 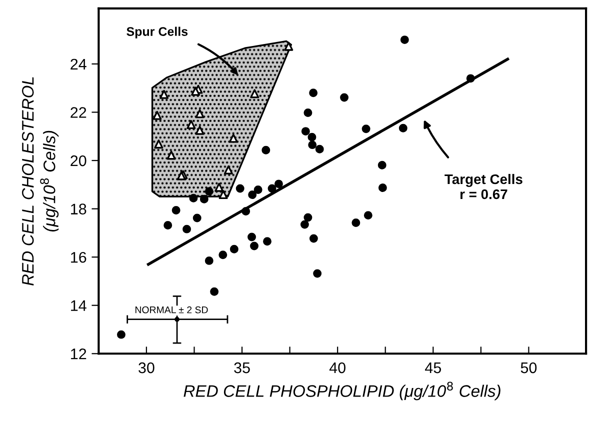 I want to click on x-tick-label: 40, so click(x=337, y=368).